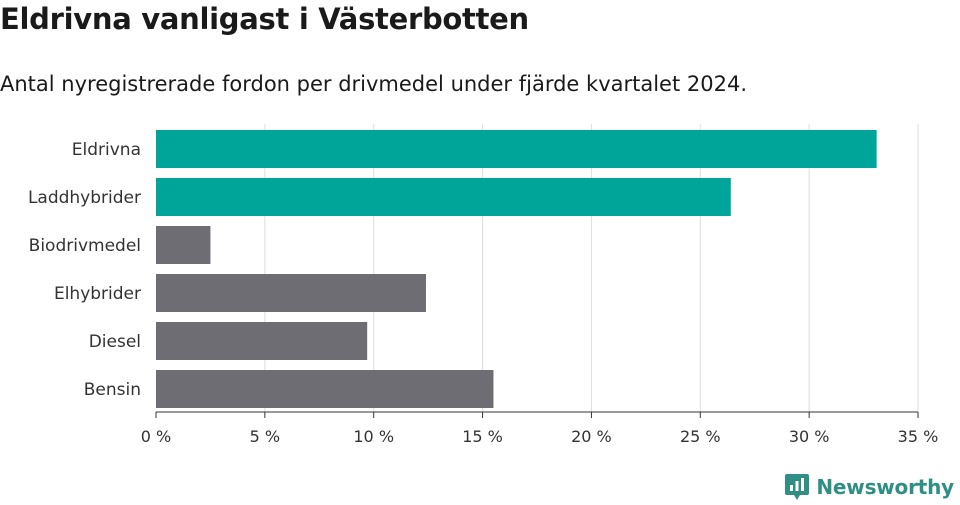  Describe the element at coordinates (591, 436) in the screenshot. I see `x-tick-label: 20 %` at that location.